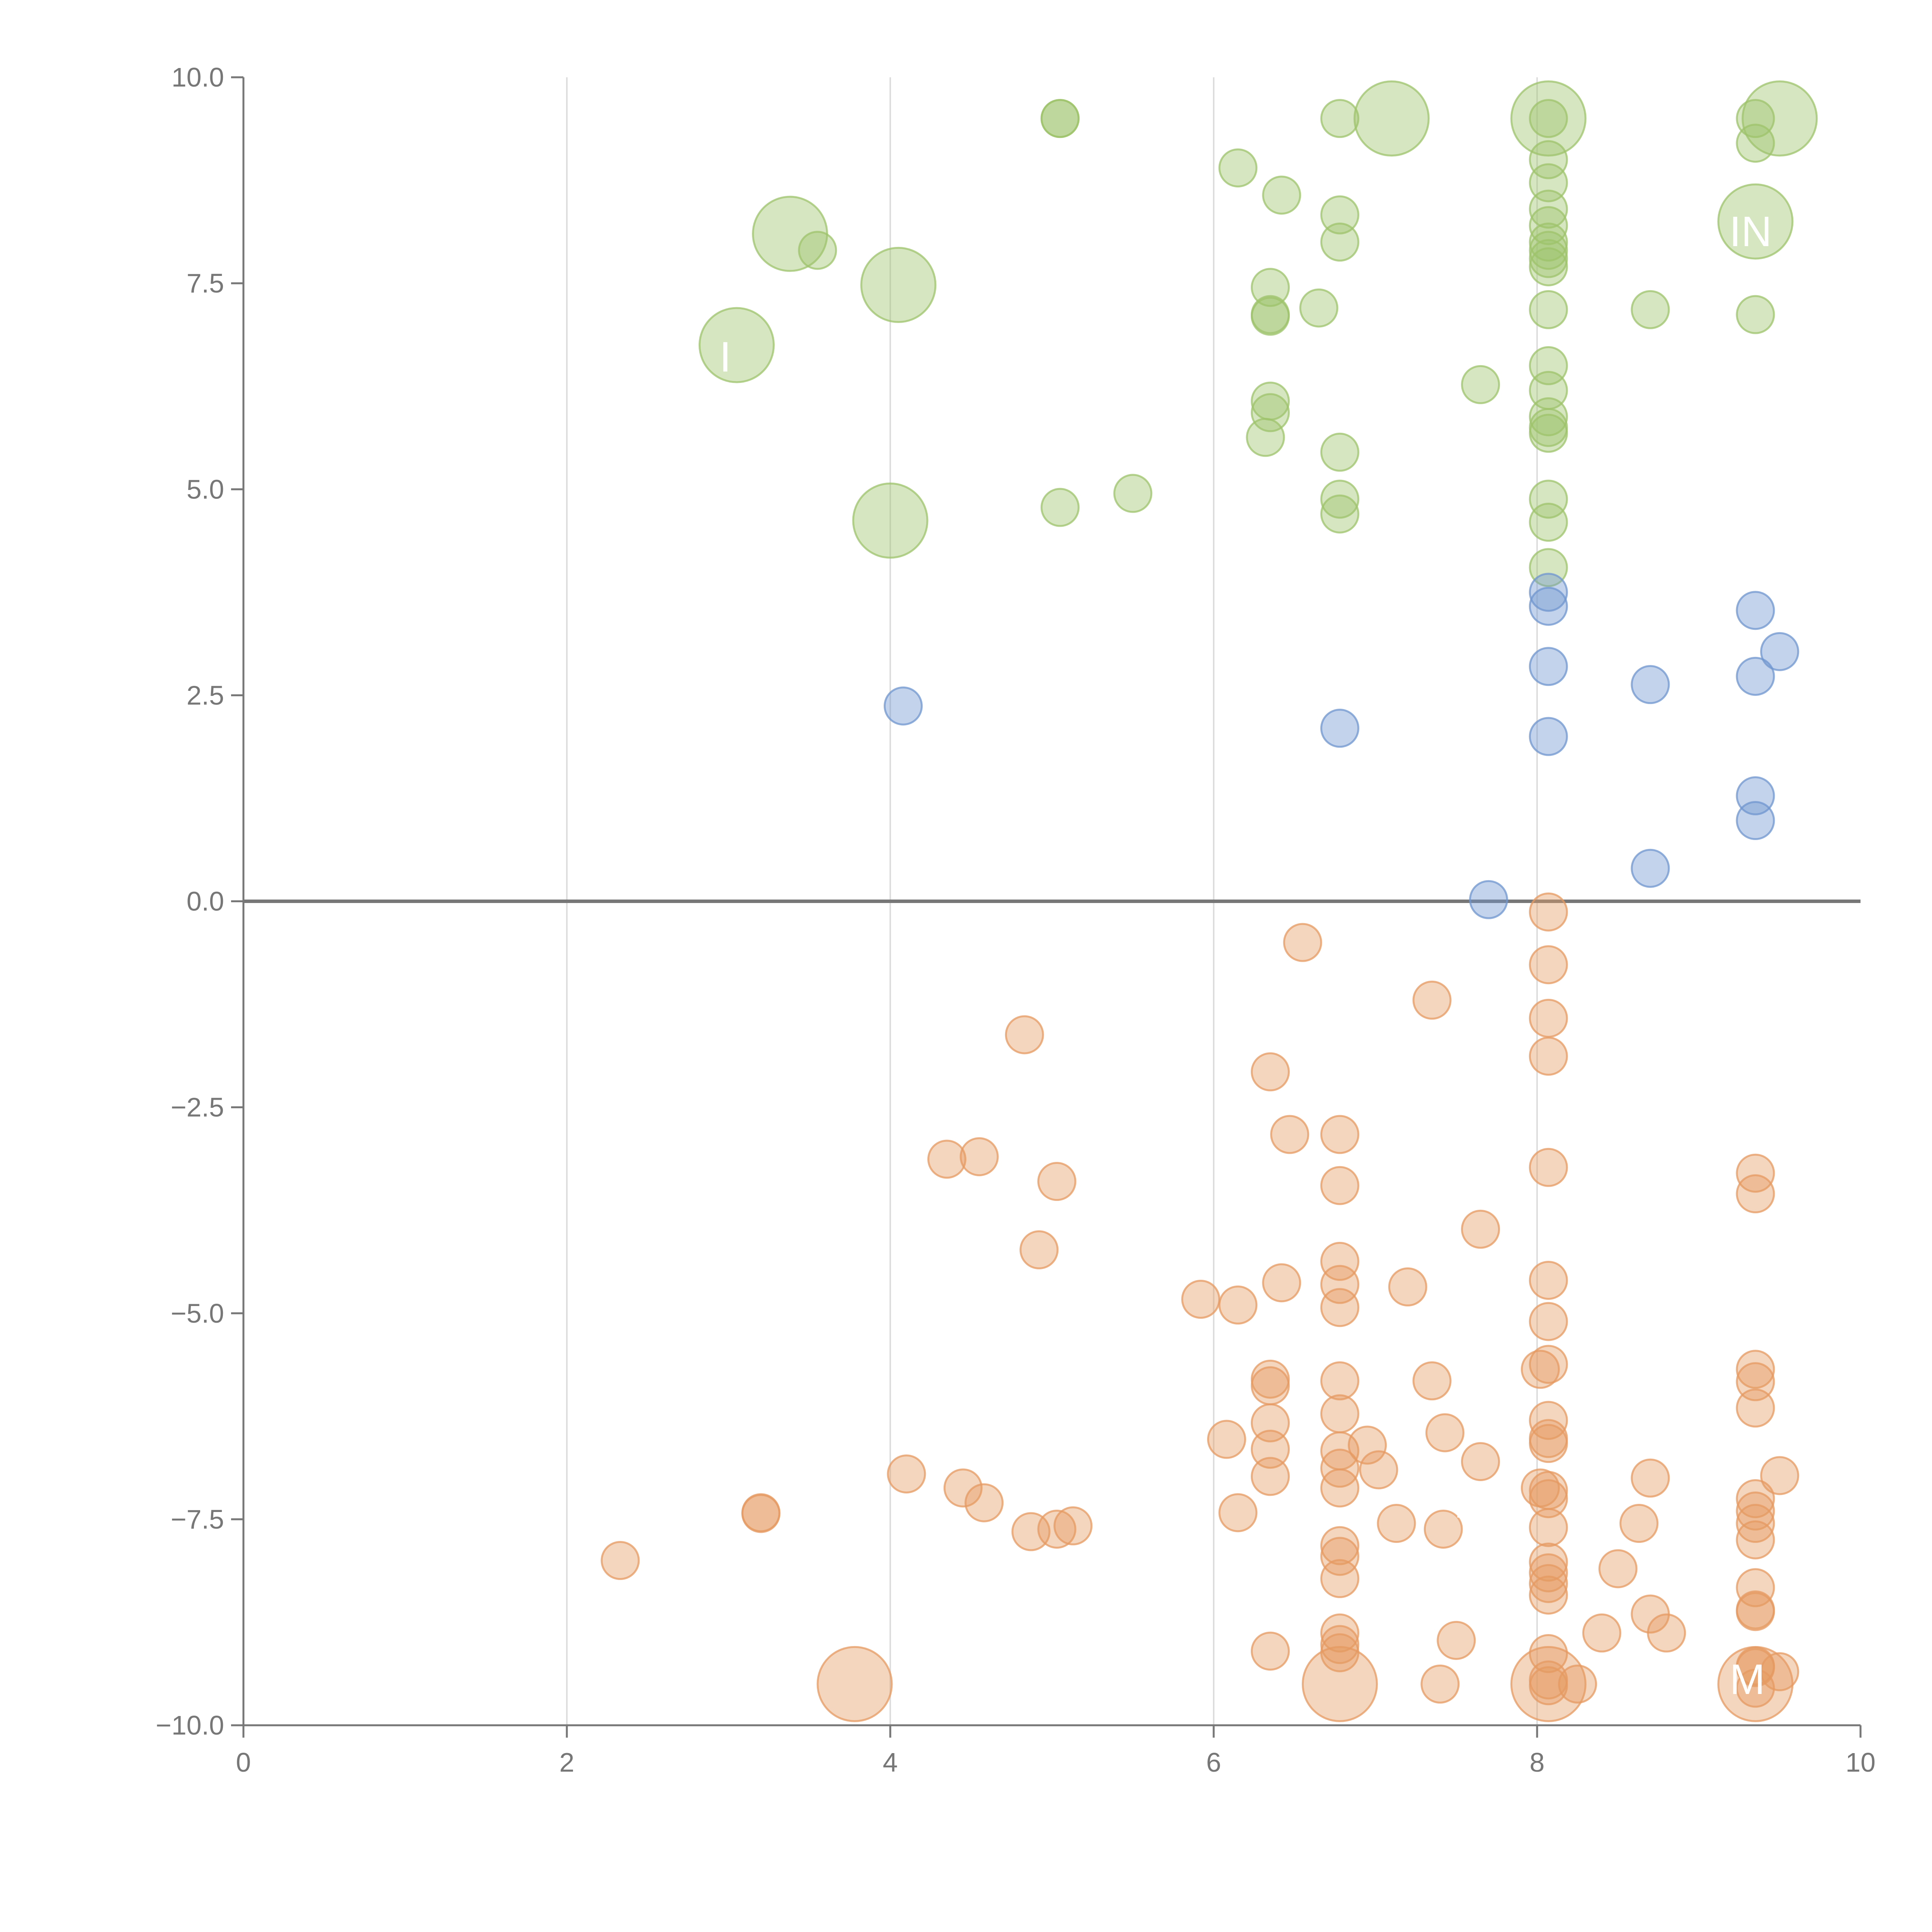  What do you see at coordinates (205, 283) in the screenshot?
I see `y-tick-label: 7.5` at bounding box center [205, 283].